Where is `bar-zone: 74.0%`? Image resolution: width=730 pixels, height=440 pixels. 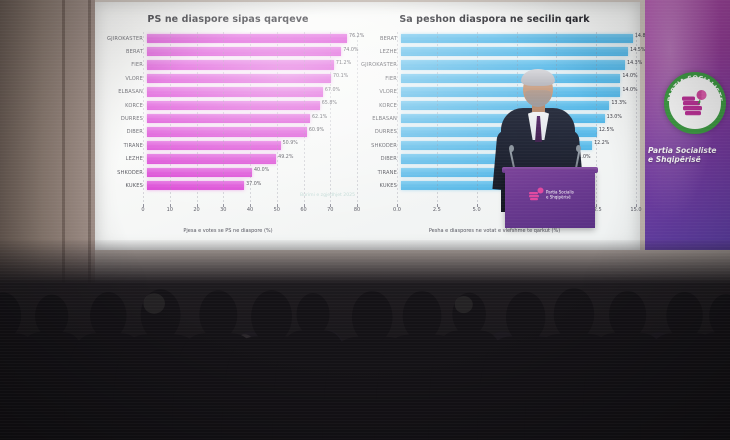 bar-zone: 74.0% is located at coordinates (253, 51).